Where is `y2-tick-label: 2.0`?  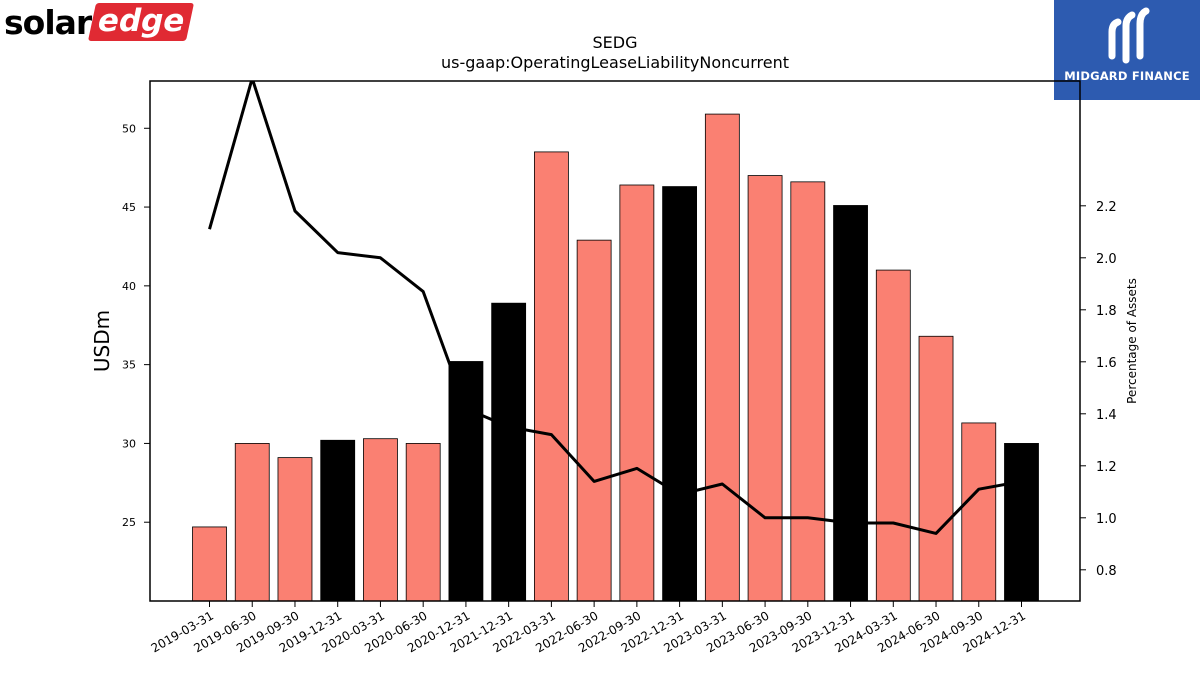
y2-tick-label: 2.0 is located at coordinates (1106, 259).